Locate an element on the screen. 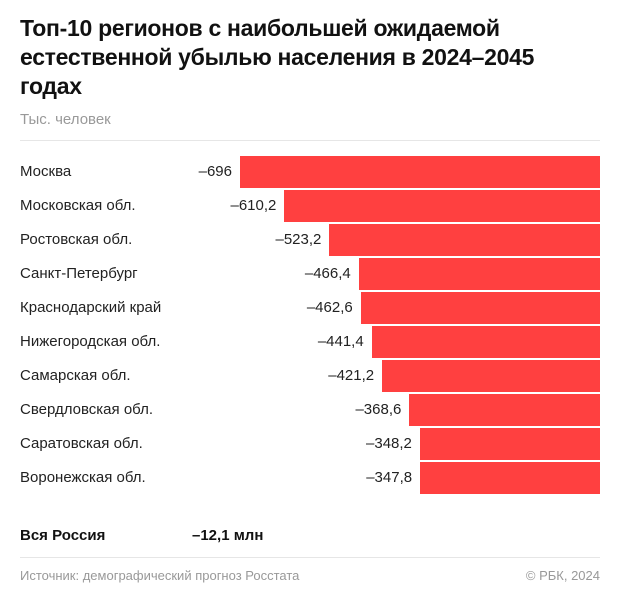 This screenshot has height=600, width=620. bar-row: Саратовская обл. –348,2 is located at coordinates (310, 444).